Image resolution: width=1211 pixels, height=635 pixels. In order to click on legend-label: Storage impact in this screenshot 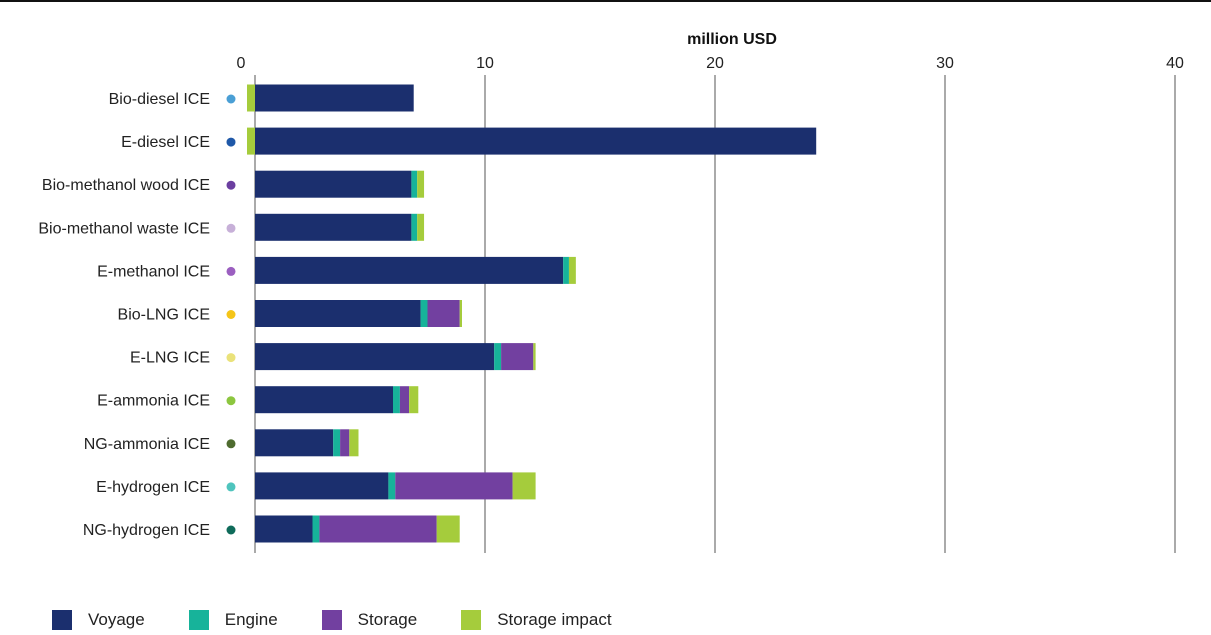, I will do `click(554, 619)`.